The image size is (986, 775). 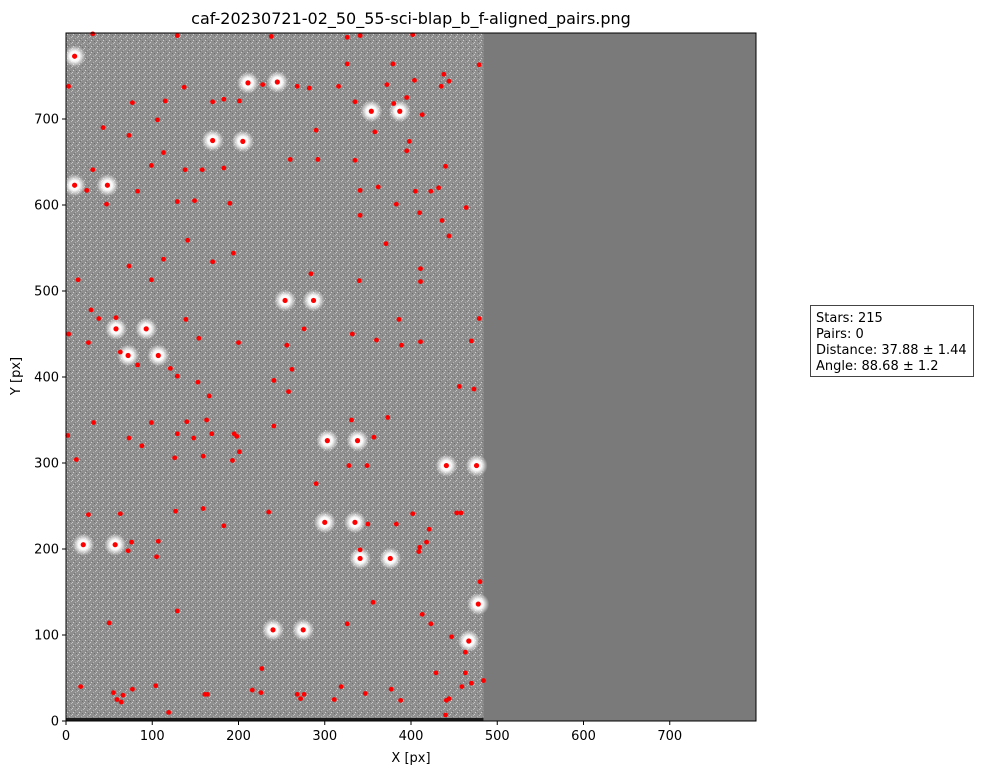 What do you see at coordinates (152, 736) in the screenshot?
I see `x-tick-label-100: 100` at bounding box center [152, 736].